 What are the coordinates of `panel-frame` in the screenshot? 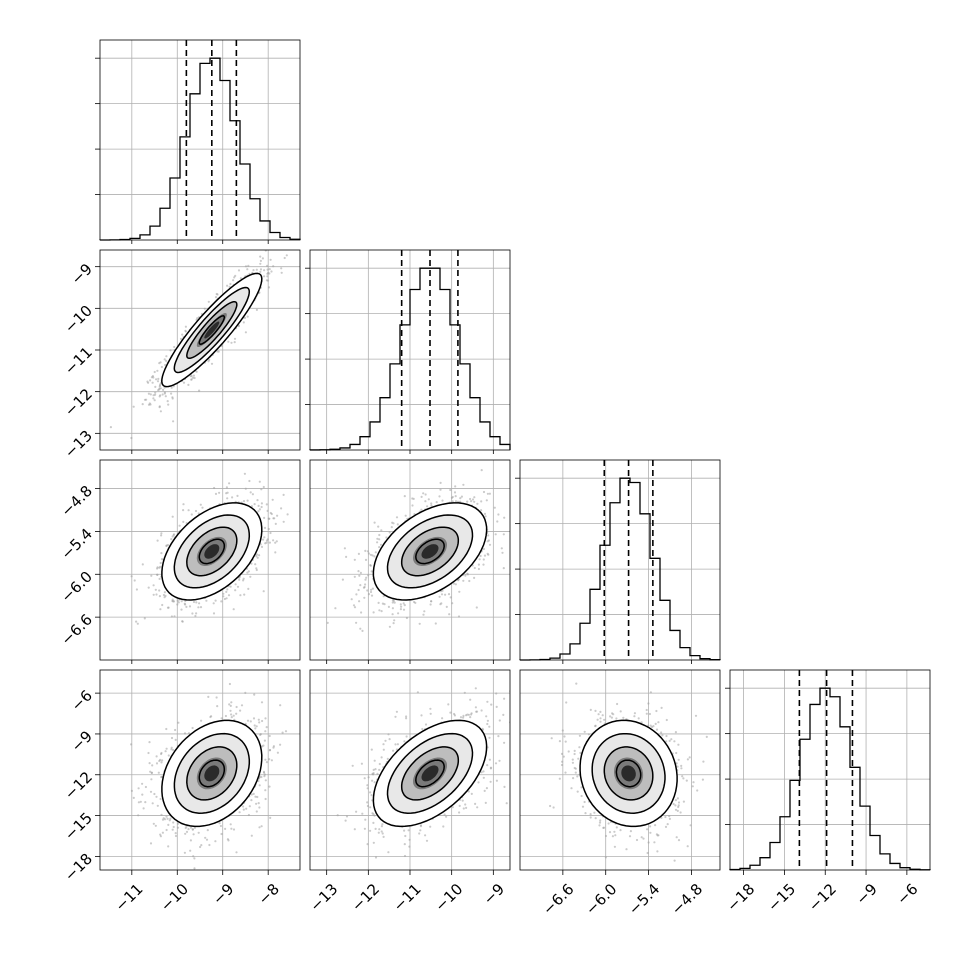 It's located at (830, 770).